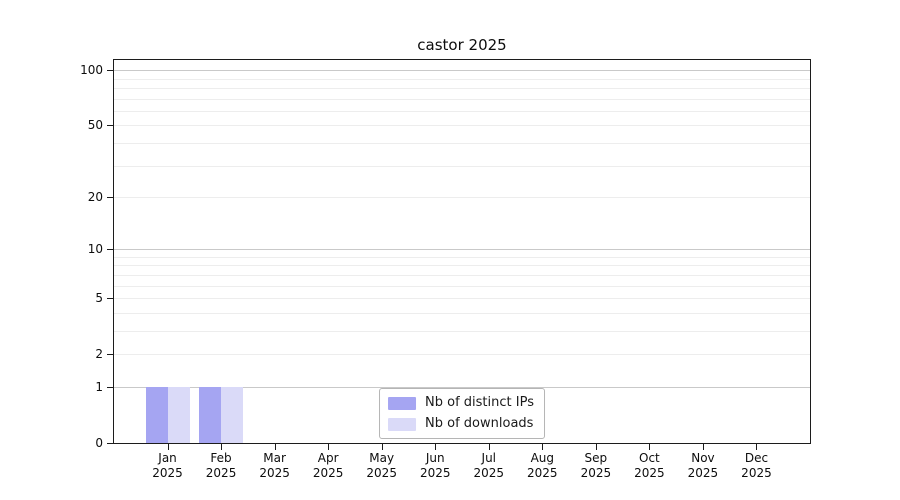 This screenshot has height=500, width=900. What do you see at coordinates (435, 465) in the screenshot?
I see `x-tick-label: Jun 2025` at bounding box center [435, 465].